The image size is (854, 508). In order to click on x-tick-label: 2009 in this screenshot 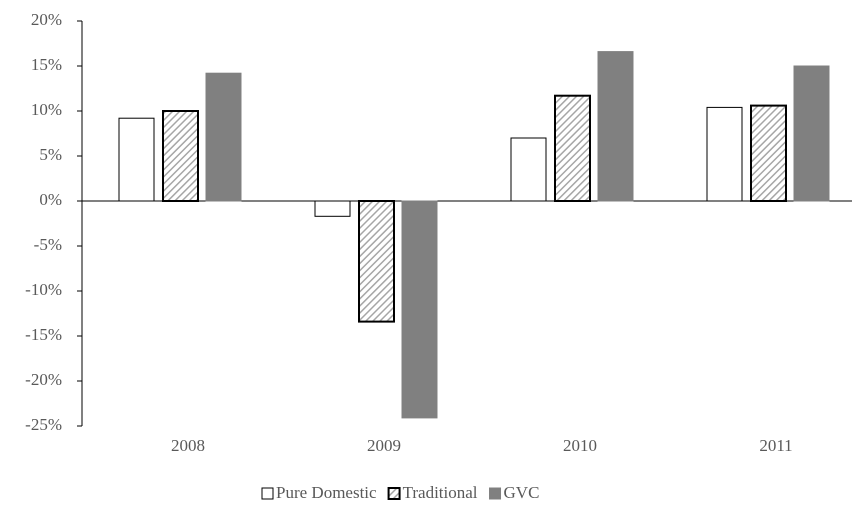, I will do `click(384, 445)`.